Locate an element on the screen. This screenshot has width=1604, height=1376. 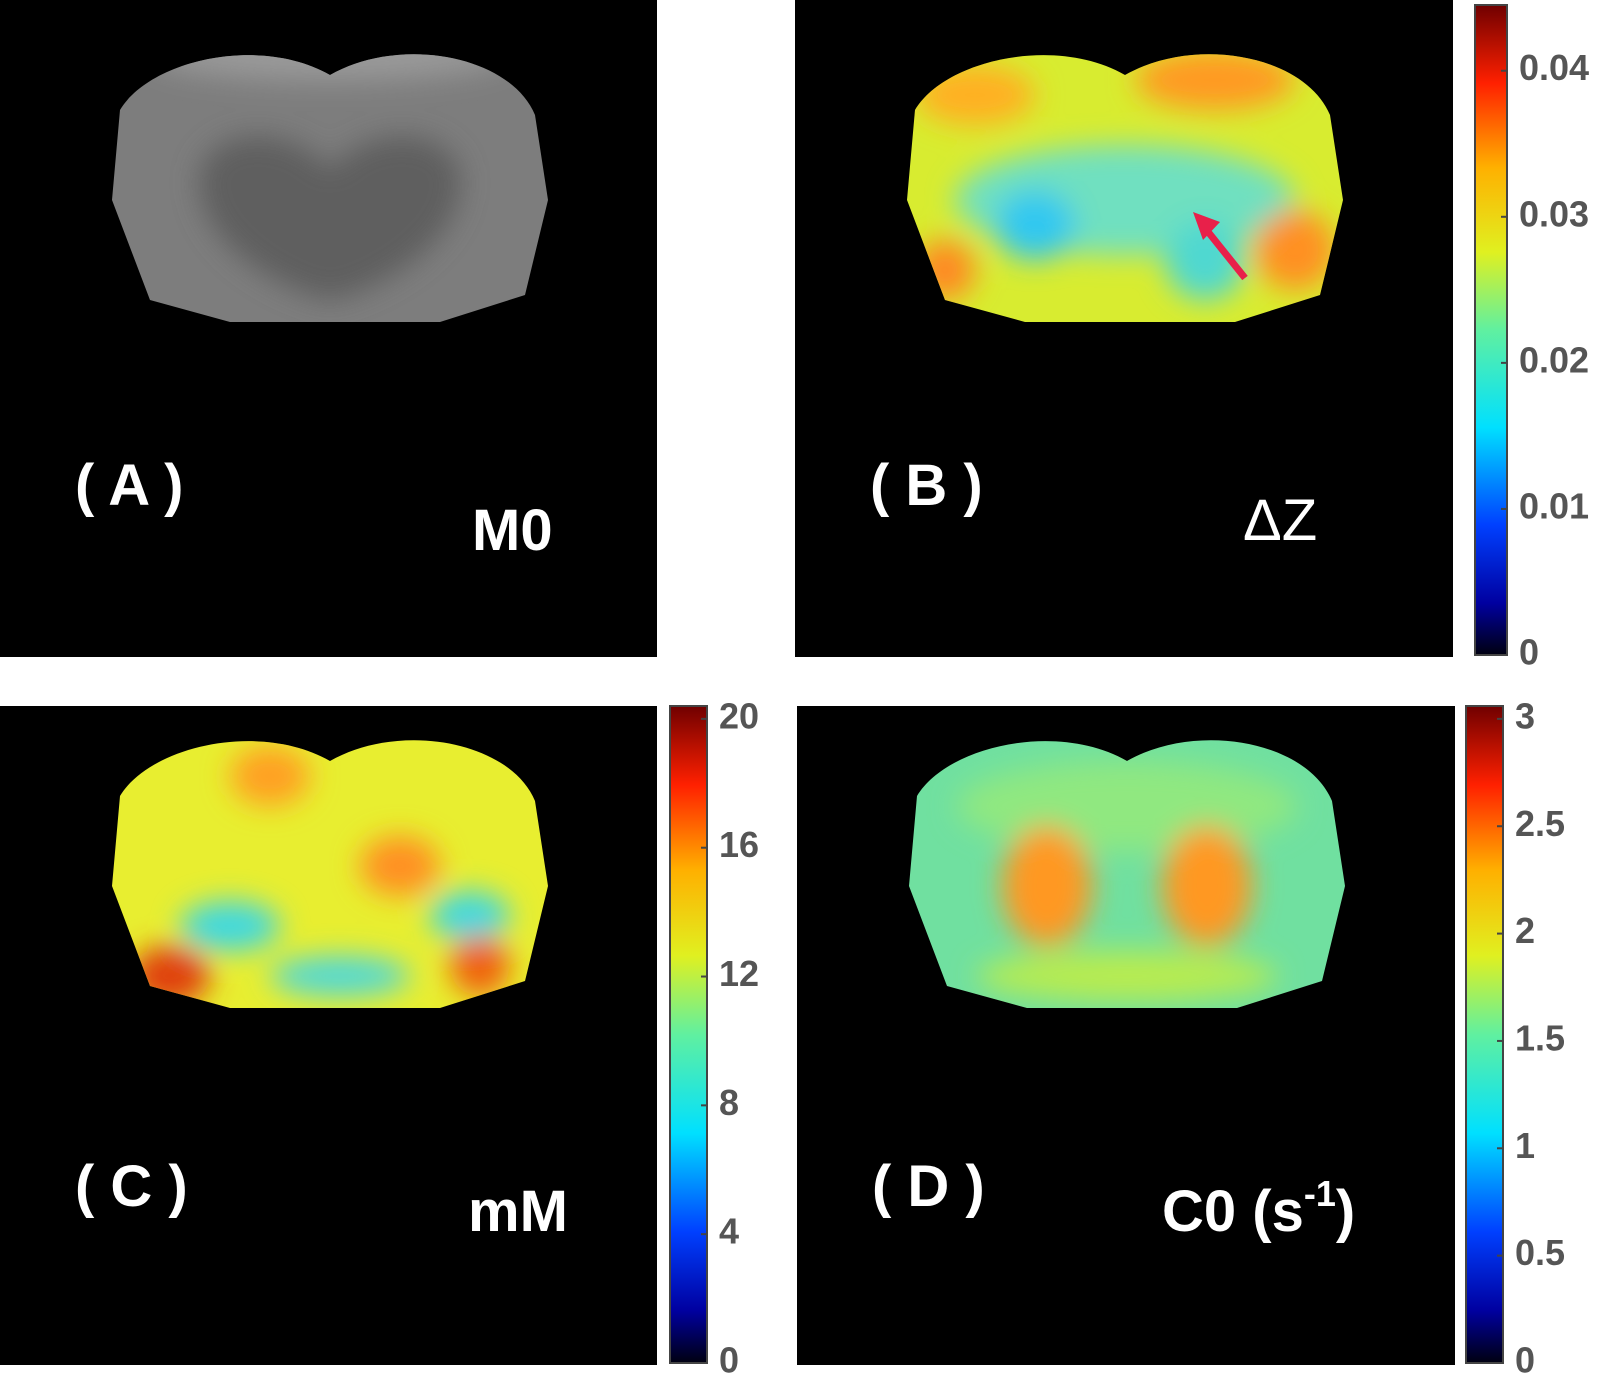
panel-quantity: M0 is located at coordinates (512, 530).